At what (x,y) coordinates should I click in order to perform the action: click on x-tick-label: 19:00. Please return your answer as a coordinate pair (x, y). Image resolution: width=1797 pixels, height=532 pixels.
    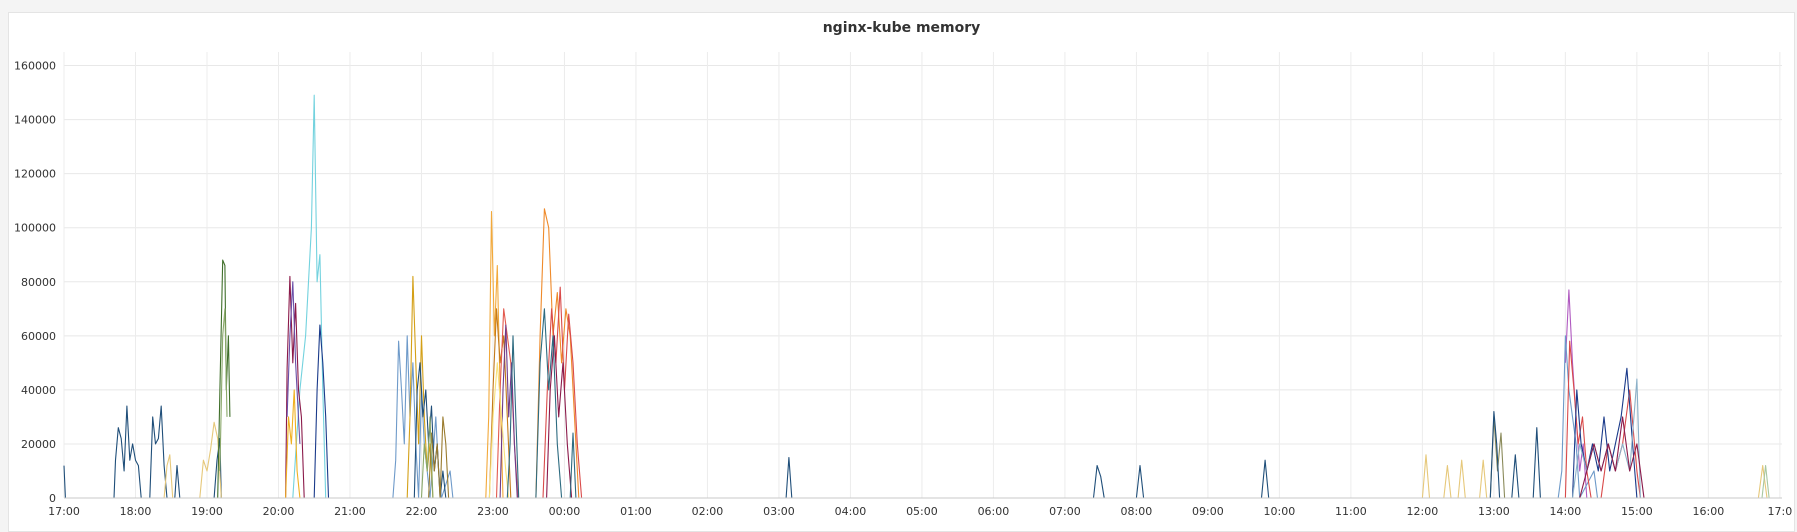
    Looking at the image, I should click on (207, 511).